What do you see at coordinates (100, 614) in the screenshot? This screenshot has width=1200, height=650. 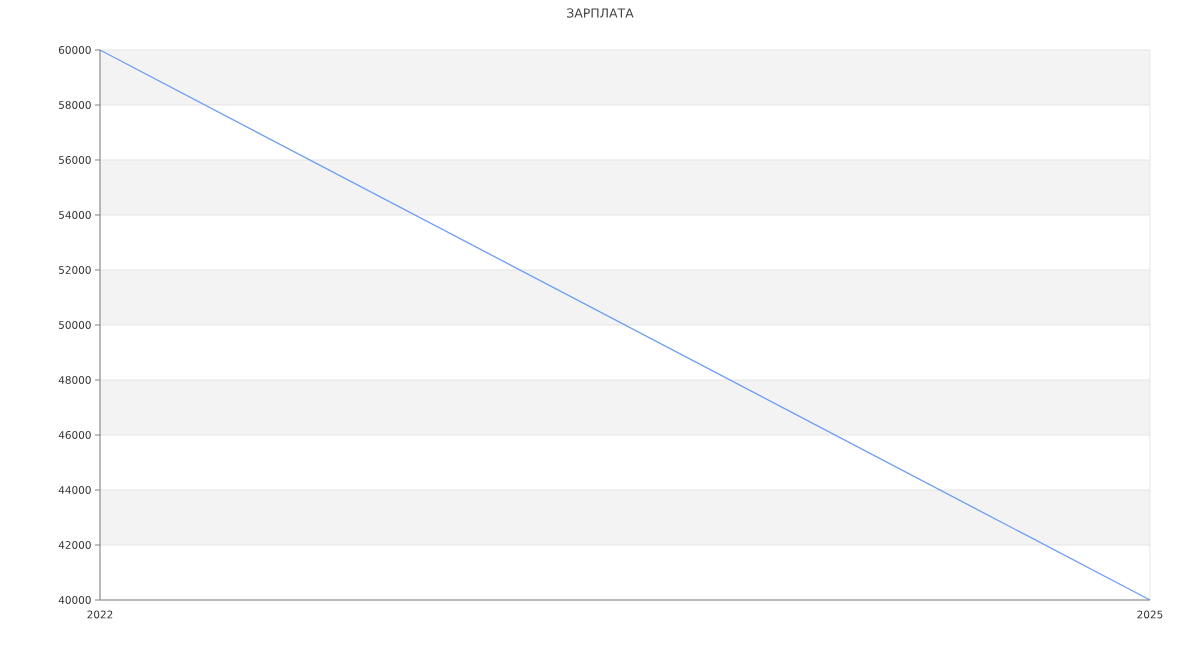 I see `x-tick-label: 2022` at bounding box center [100, 614].